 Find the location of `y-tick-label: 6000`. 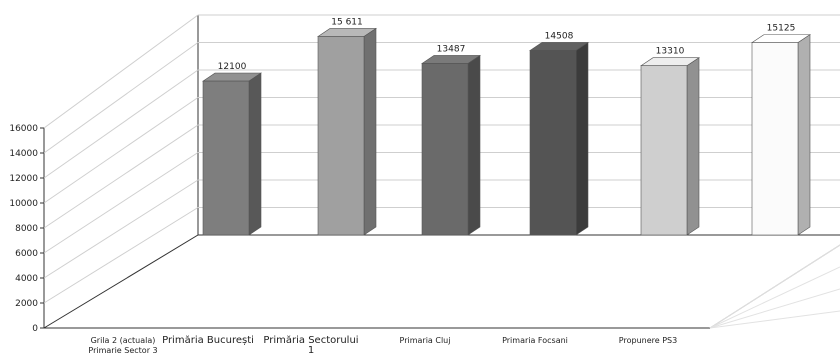

y-tick-label: 6000 is located at coordinates (26, 254).